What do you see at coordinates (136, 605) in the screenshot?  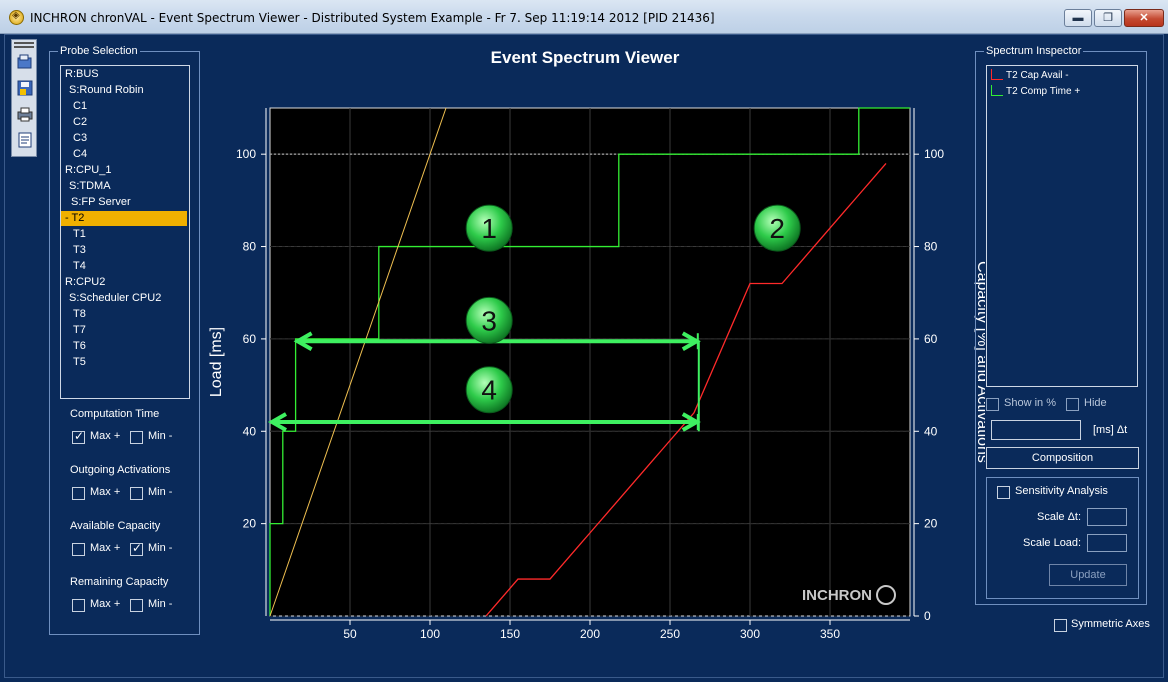 I see `remaining-capacity-min-checkbox` at bounding box center [136, 605].